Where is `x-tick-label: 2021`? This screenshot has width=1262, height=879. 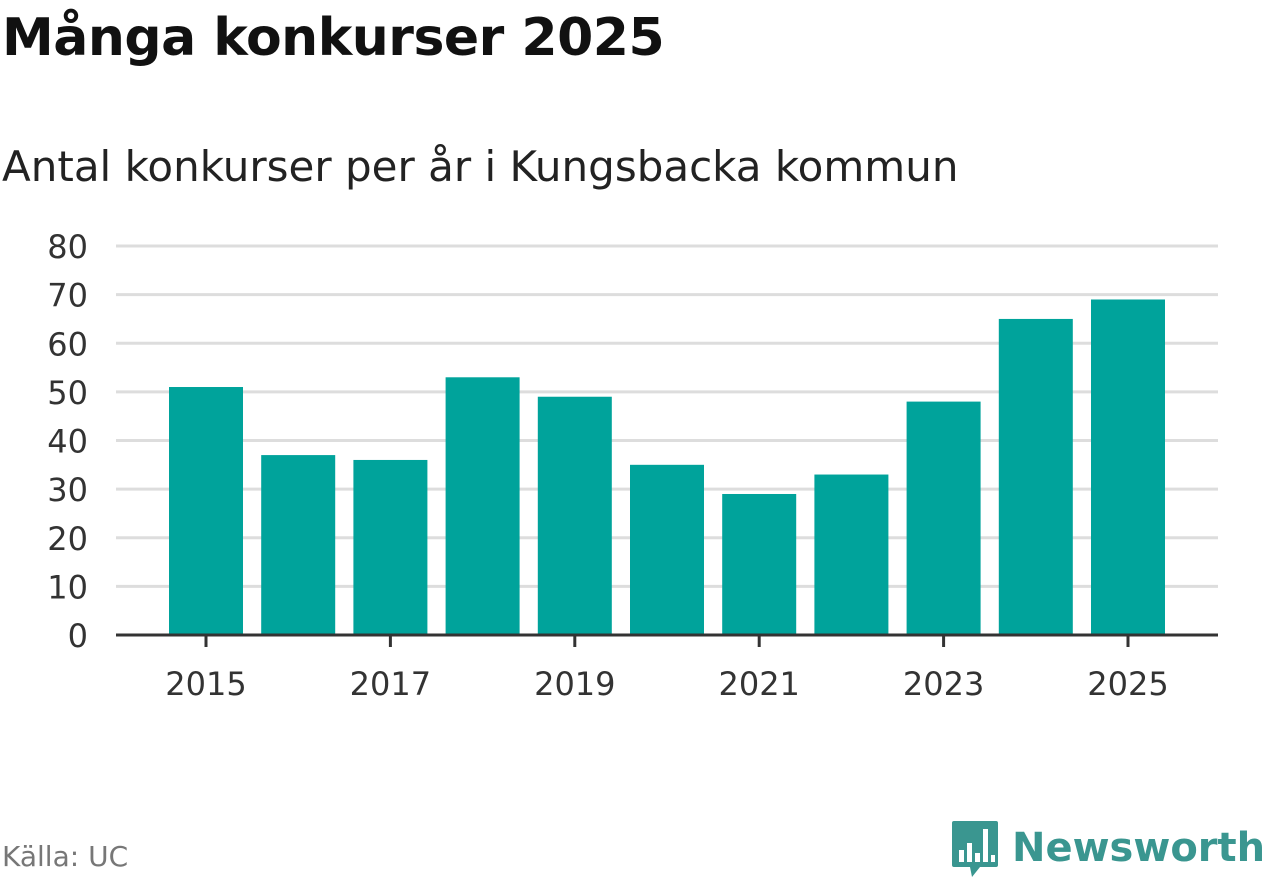
x-tick-label: 2021 is located at coordinates (758, 684).